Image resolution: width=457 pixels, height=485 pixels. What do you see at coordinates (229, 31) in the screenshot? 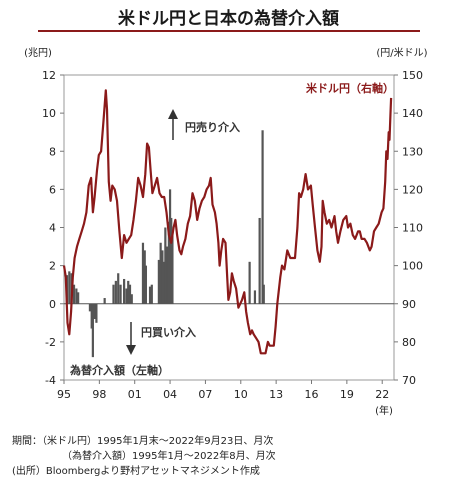
I see `title-underline` at bounding box center [229, 31].